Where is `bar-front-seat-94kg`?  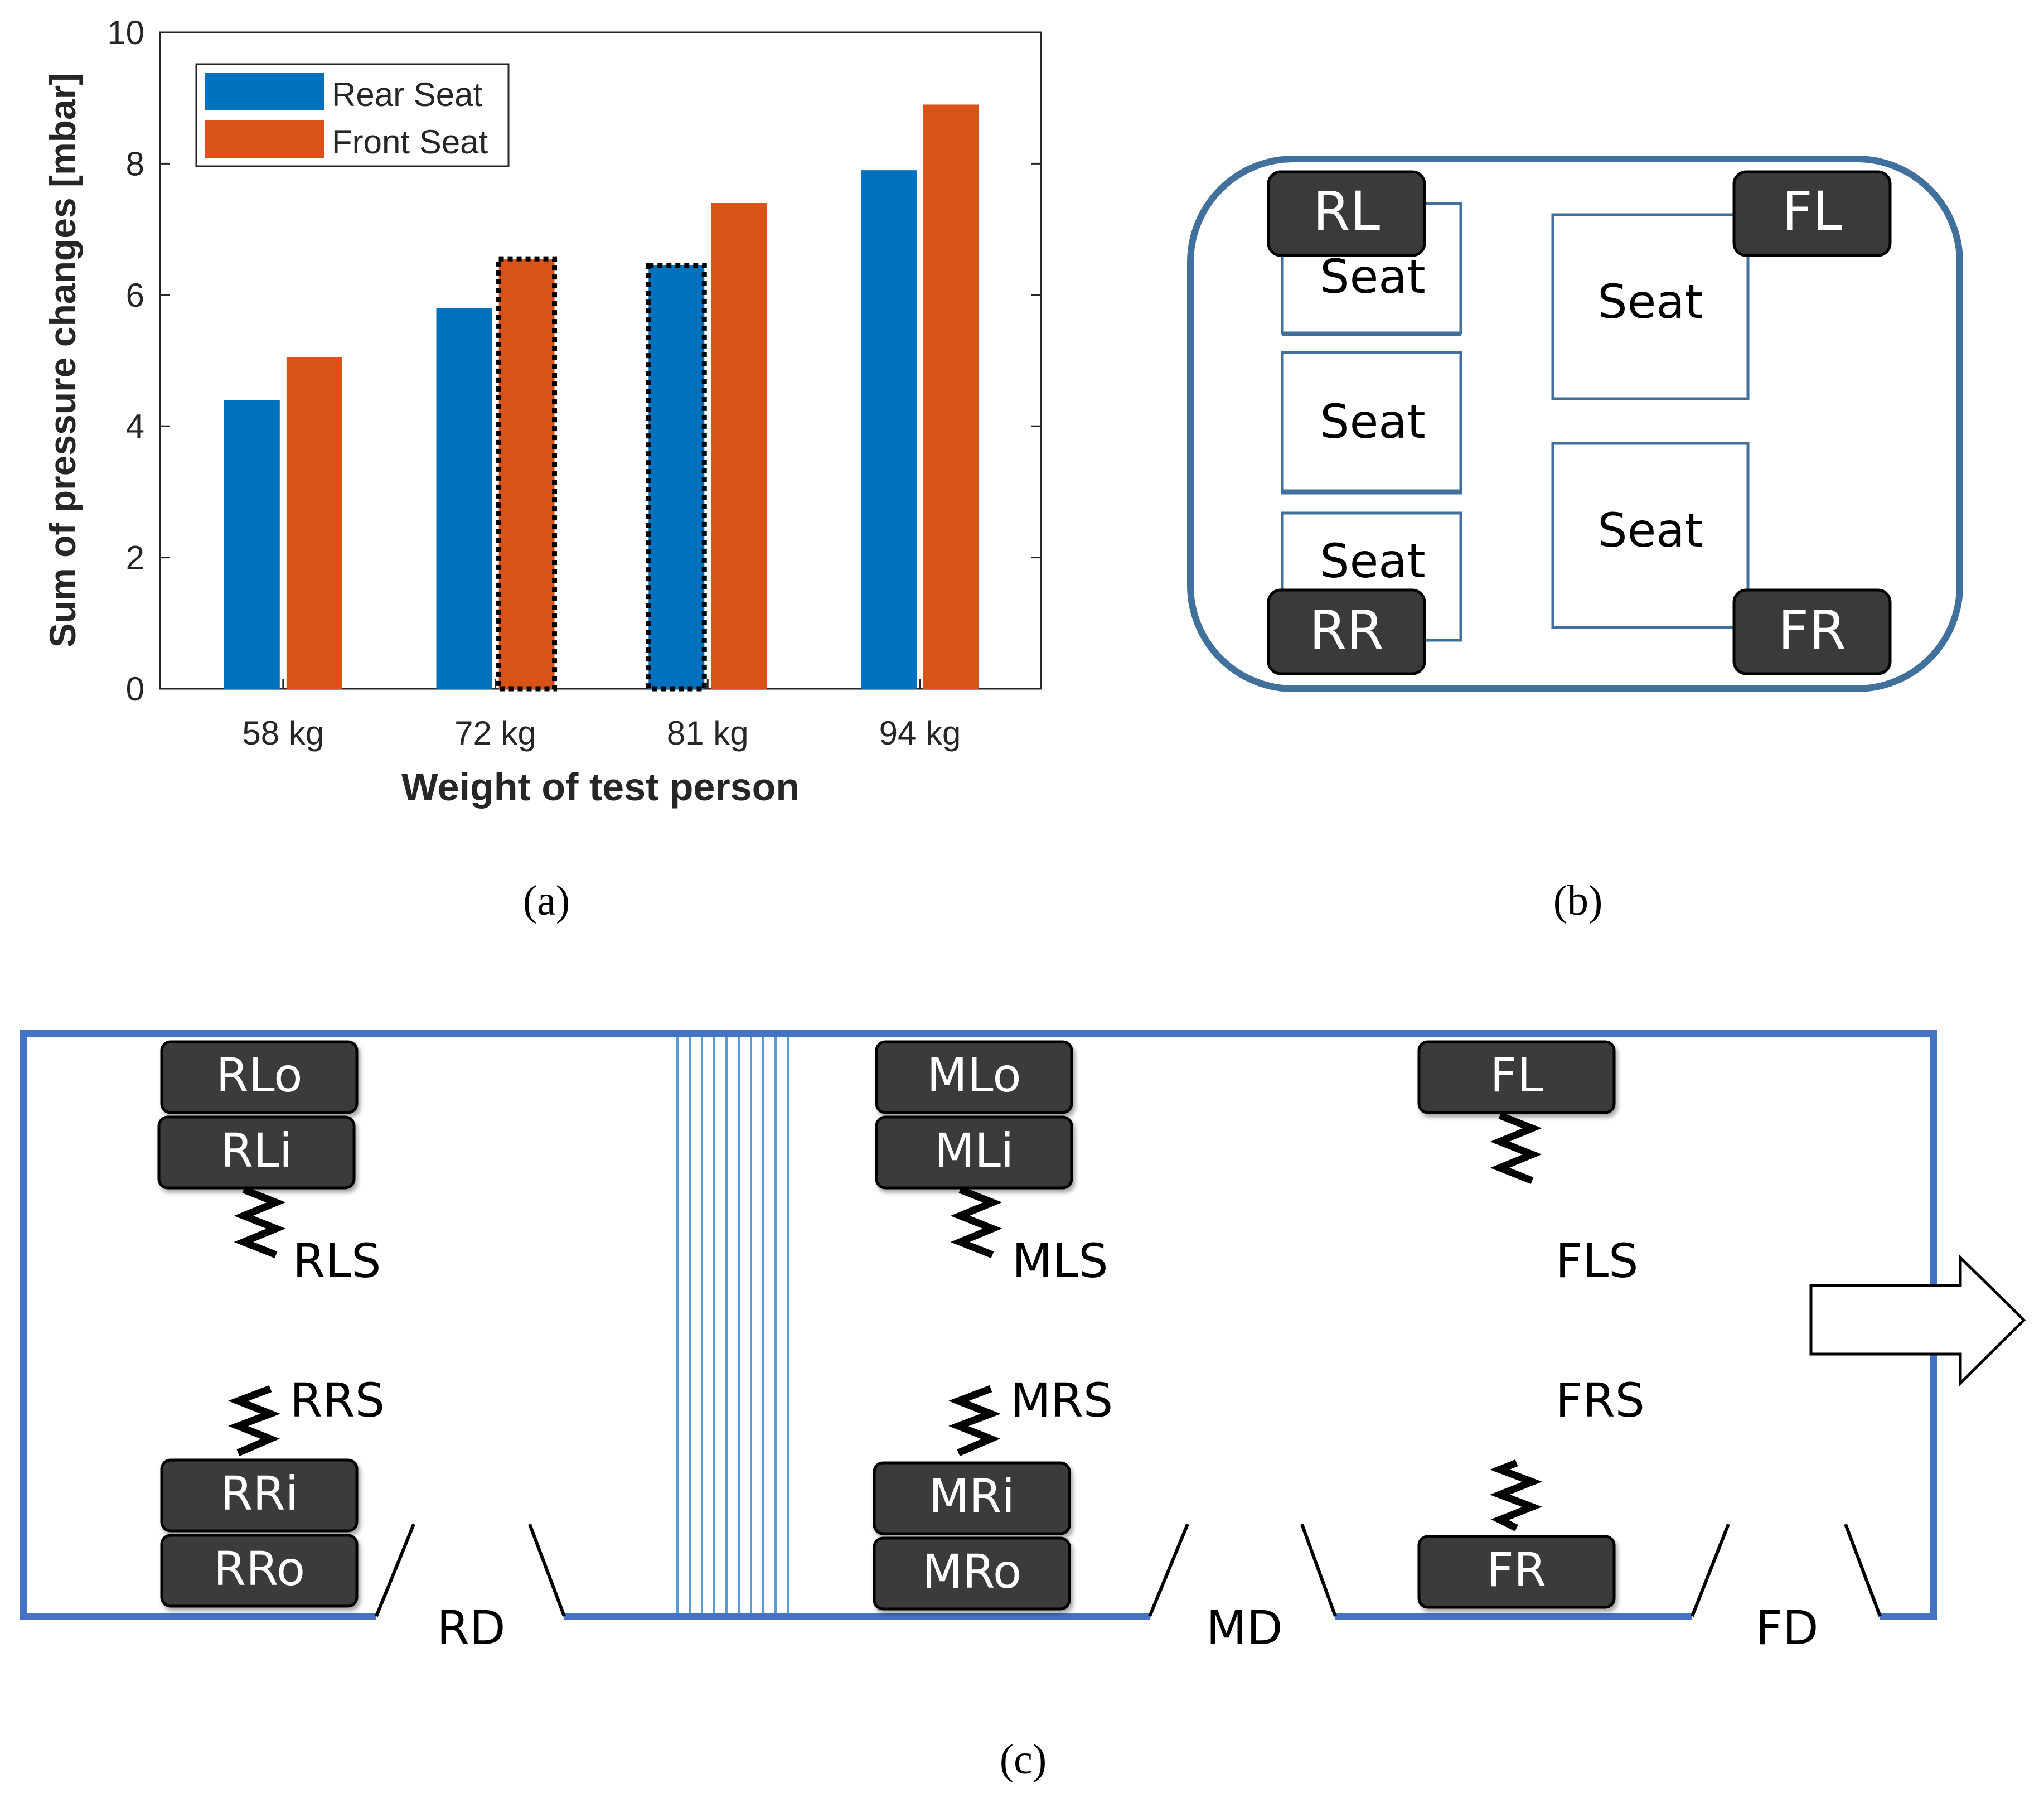
bar-front-seat-94kg is located at coordinates (951, 396).